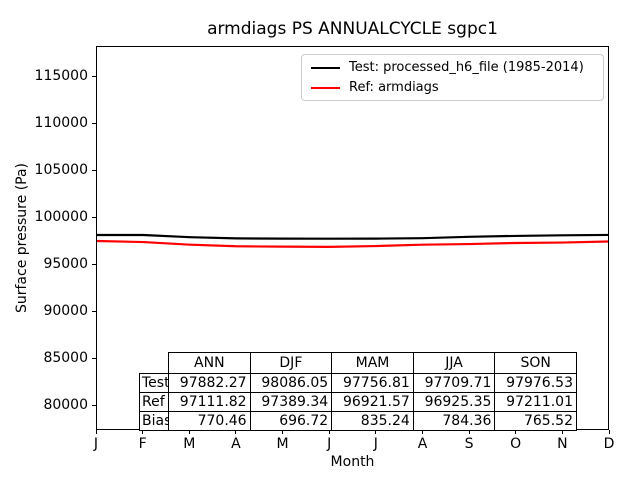 Image resolution: width=640 pixels, height=480 pixels. What do you see at coordinates (22, 238) in the screenshot?
I see `y-axis-label: Surface pressure (Pa)` at bounding box center [22, 238].